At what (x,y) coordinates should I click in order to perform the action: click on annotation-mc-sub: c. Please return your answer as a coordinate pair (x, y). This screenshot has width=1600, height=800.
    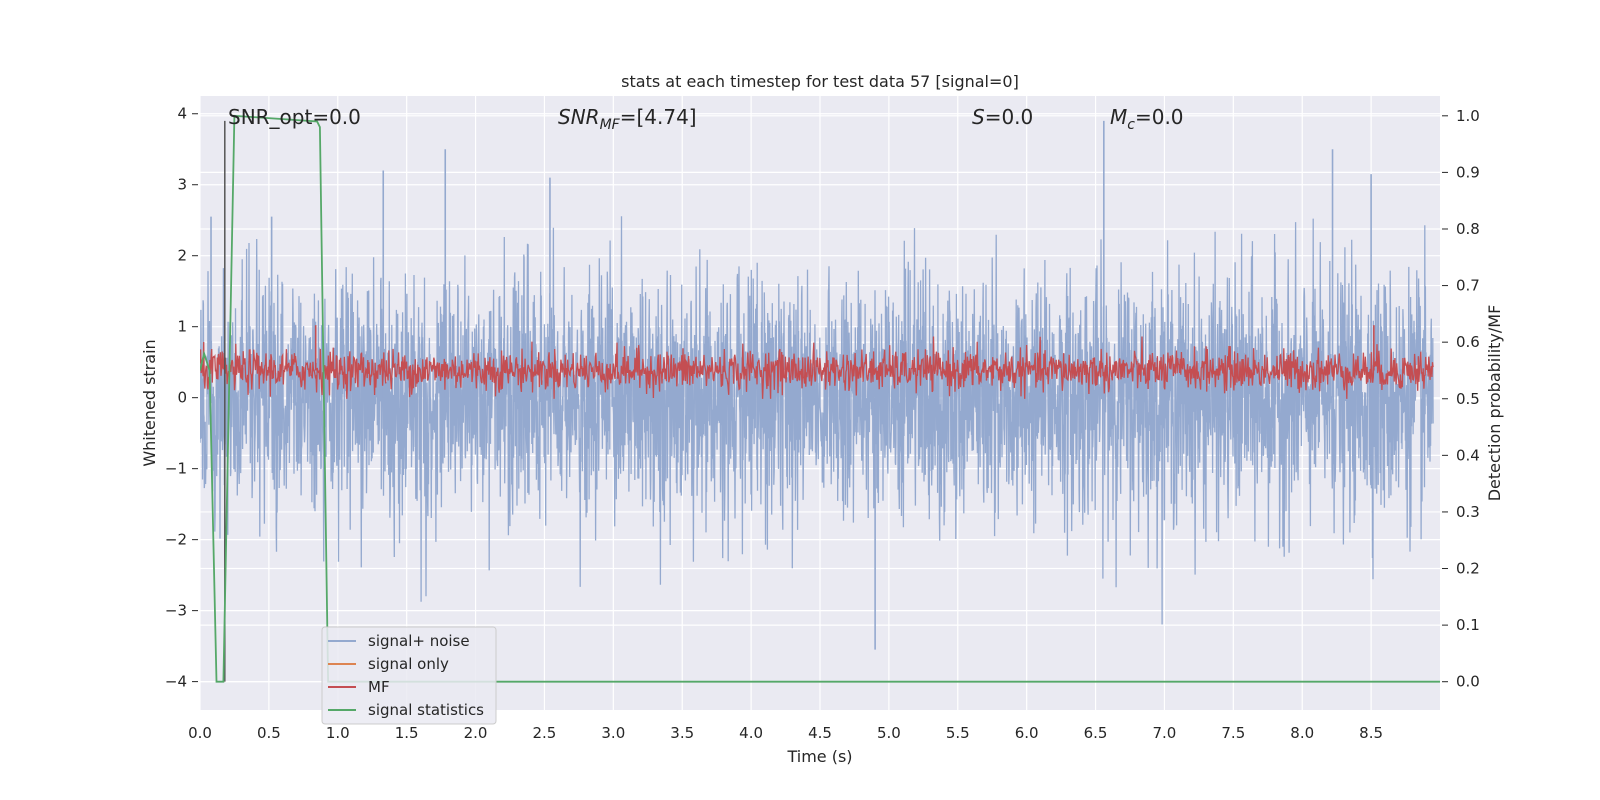
    Looking at the image, I should click on (1131, 125).